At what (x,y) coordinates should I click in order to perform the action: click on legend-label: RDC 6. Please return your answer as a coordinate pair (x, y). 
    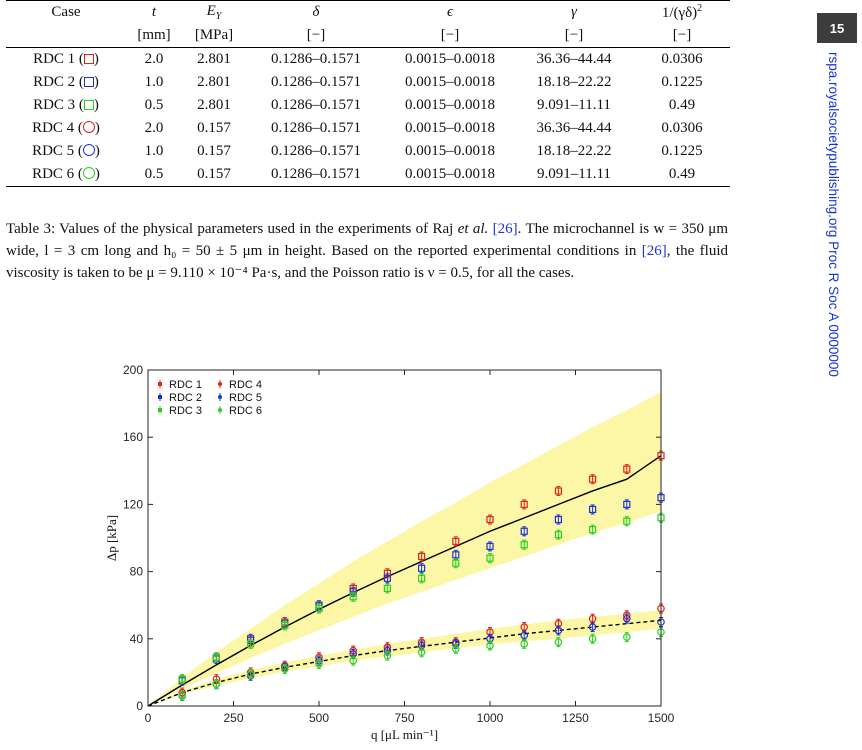
    Looking at the image, I should click on (245, 411).